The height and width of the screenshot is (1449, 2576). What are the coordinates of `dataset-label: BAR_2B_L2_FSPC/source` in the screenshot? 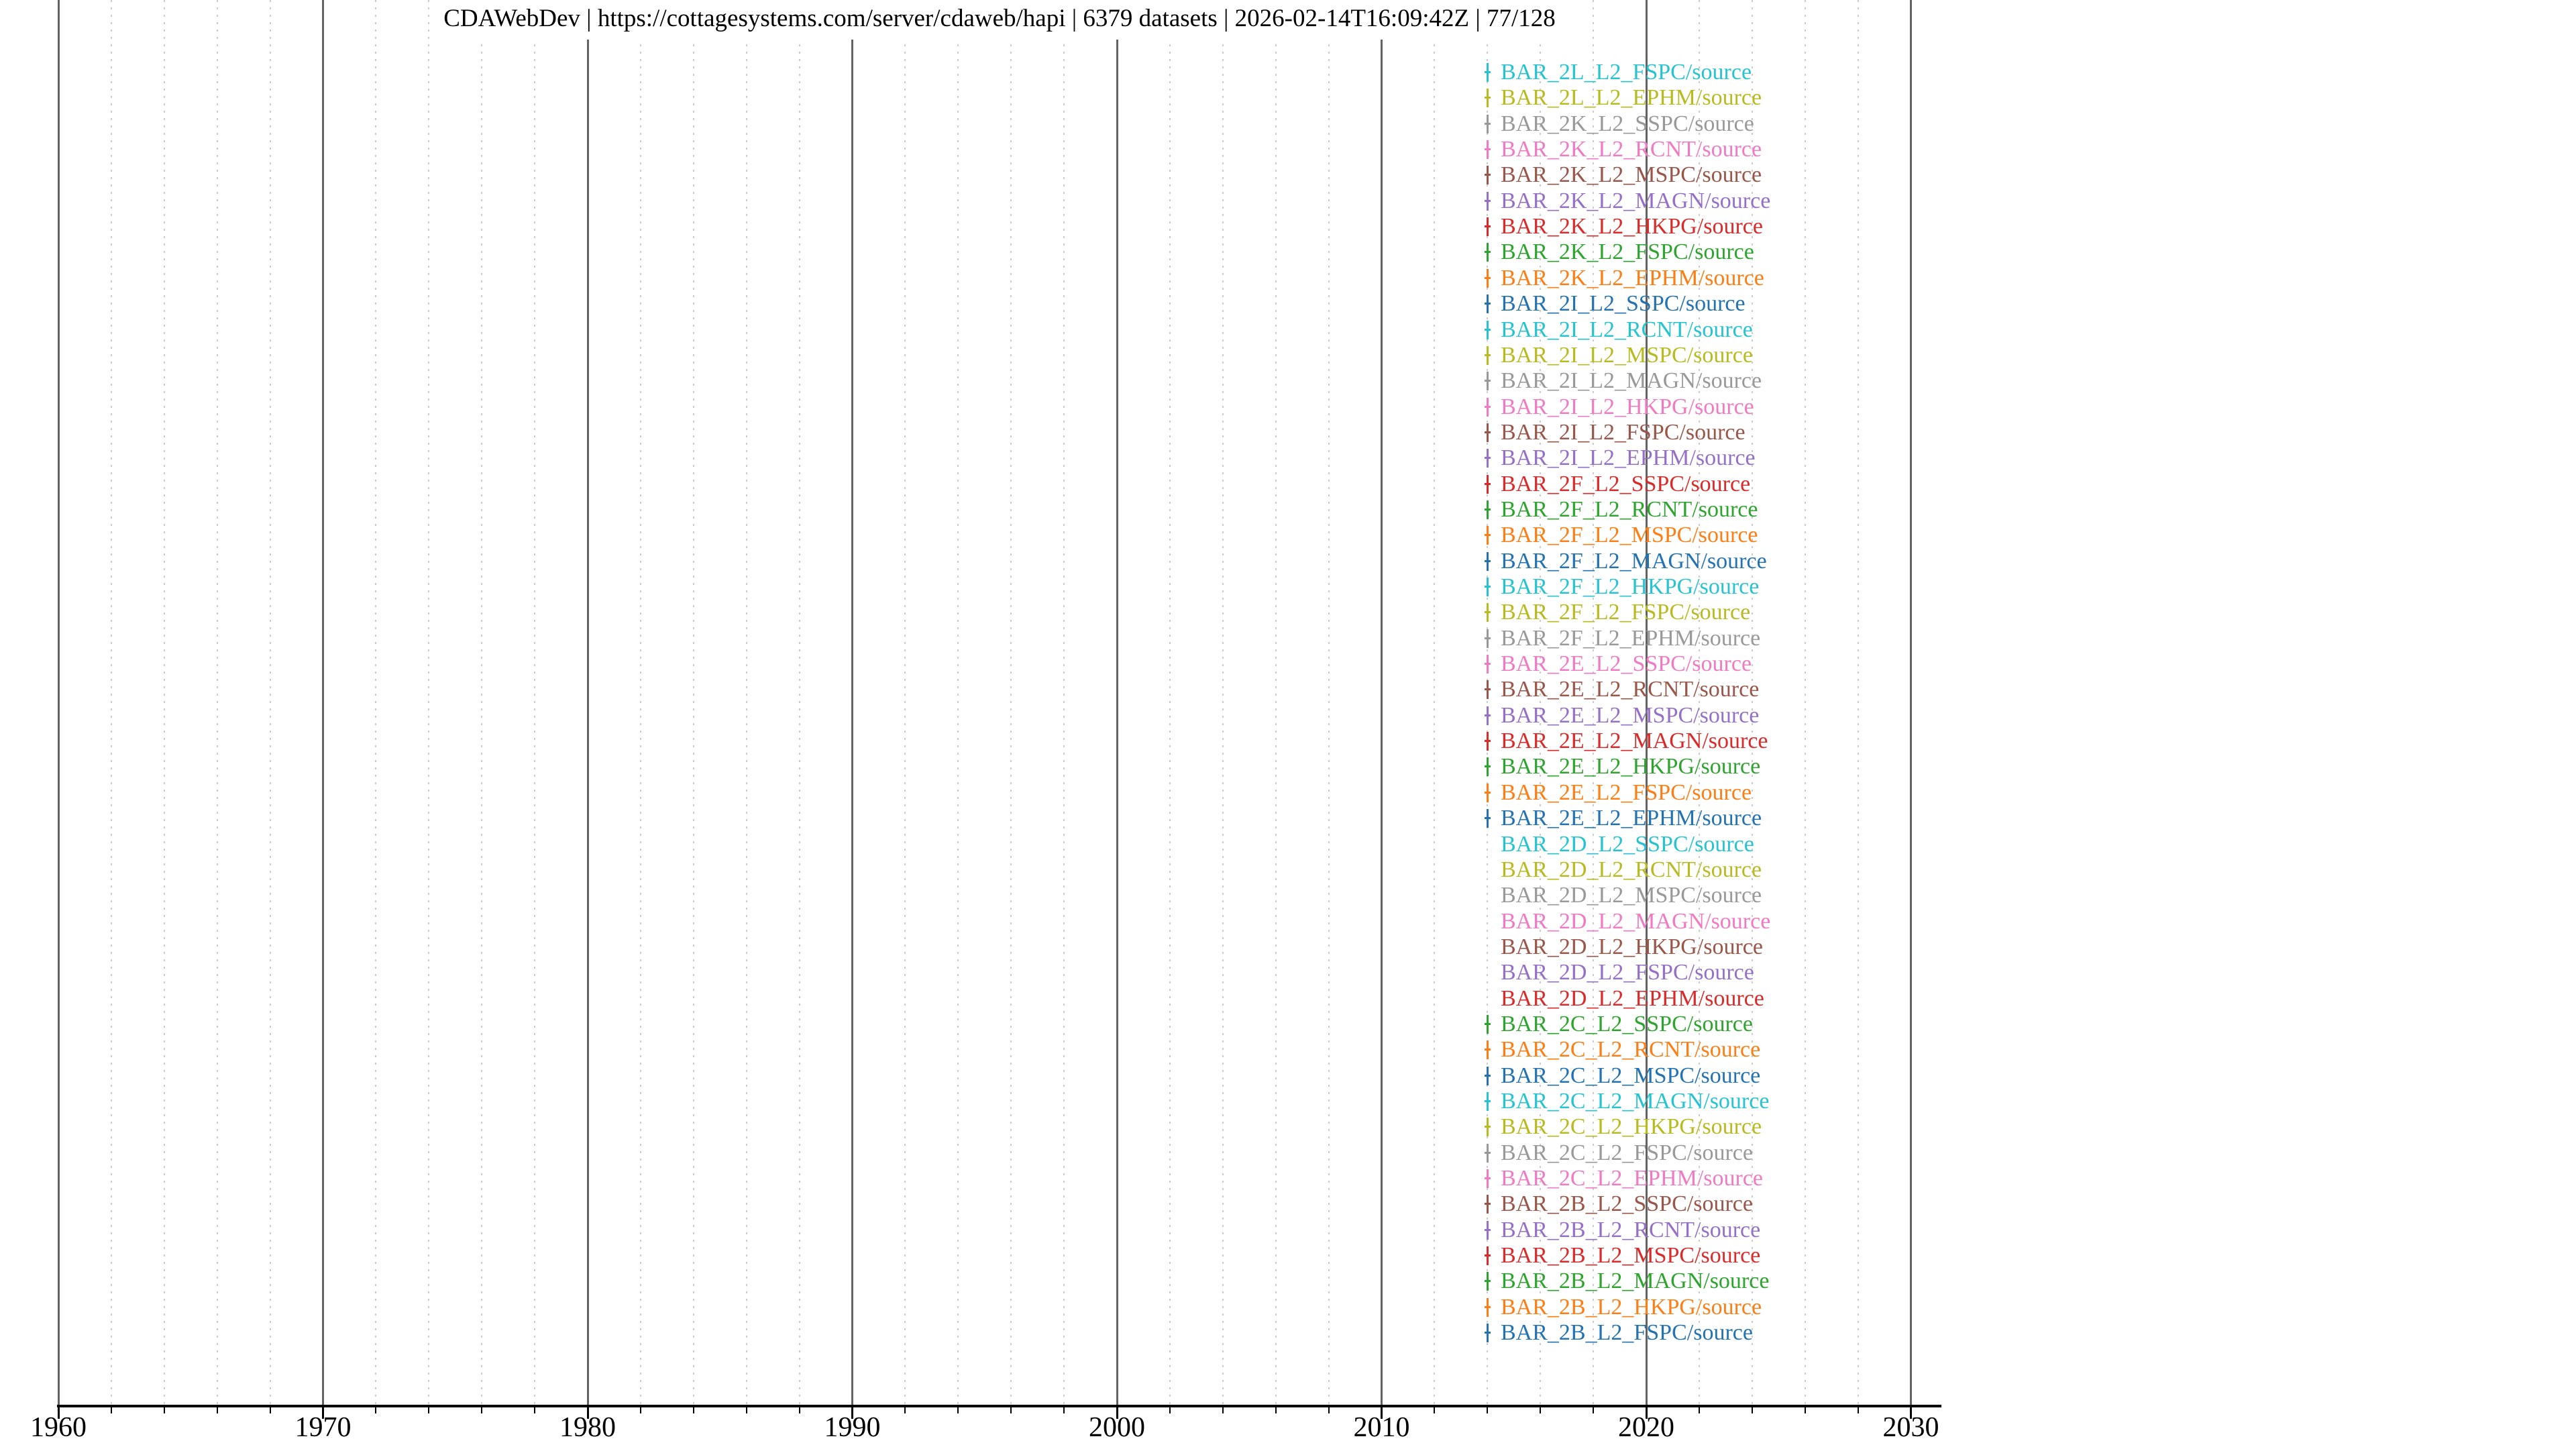 It's located at (1627, 1333).